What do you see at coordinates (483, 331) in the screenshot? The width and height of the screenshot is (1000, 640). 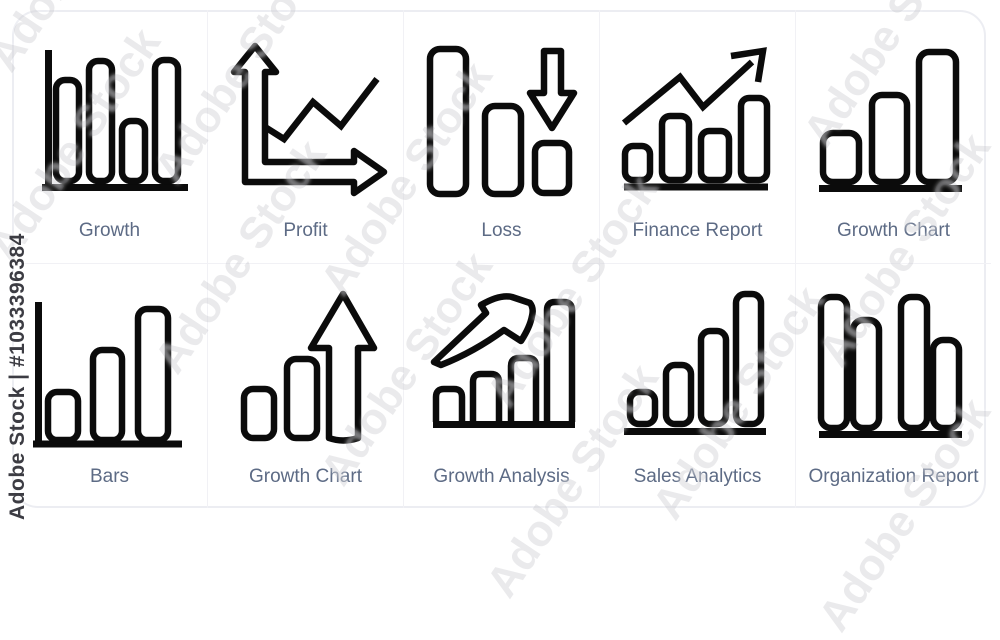 I see `swoosh-up-arrow` at bounding box center [483, 331].